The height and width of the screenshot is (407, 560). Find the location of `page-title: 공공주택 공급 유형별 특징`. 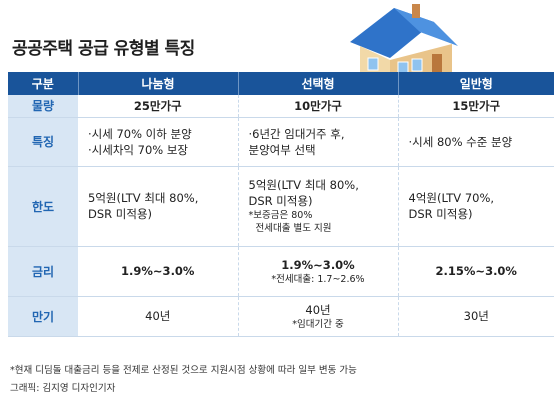

page-title: 공공주택 공급 유형별 특징 is located at coordinates (103, 49).